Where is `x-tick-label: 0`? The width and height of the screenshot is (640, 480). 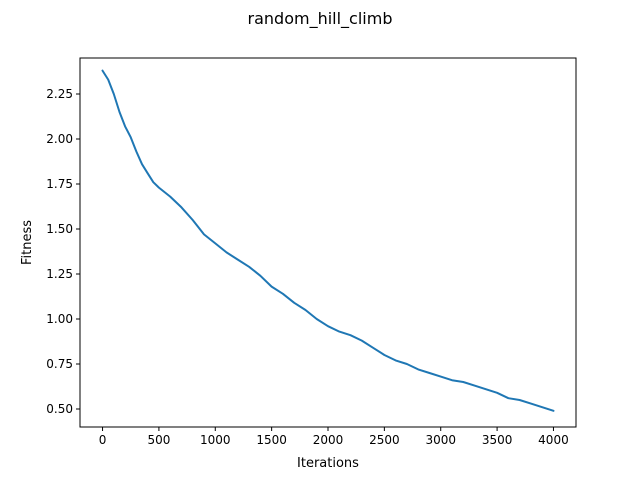
x-tick-label: 0 is located at coordinates (103, 440).